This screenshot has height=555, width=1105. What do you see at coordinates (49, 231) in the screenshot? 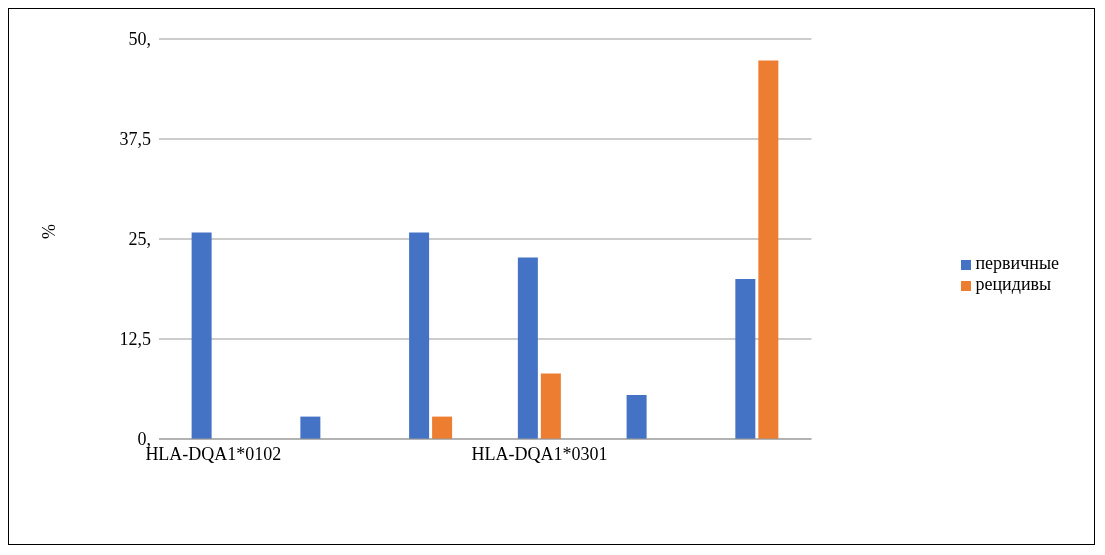
I see `y-axis-title: %` at bounding box center [49, 231].